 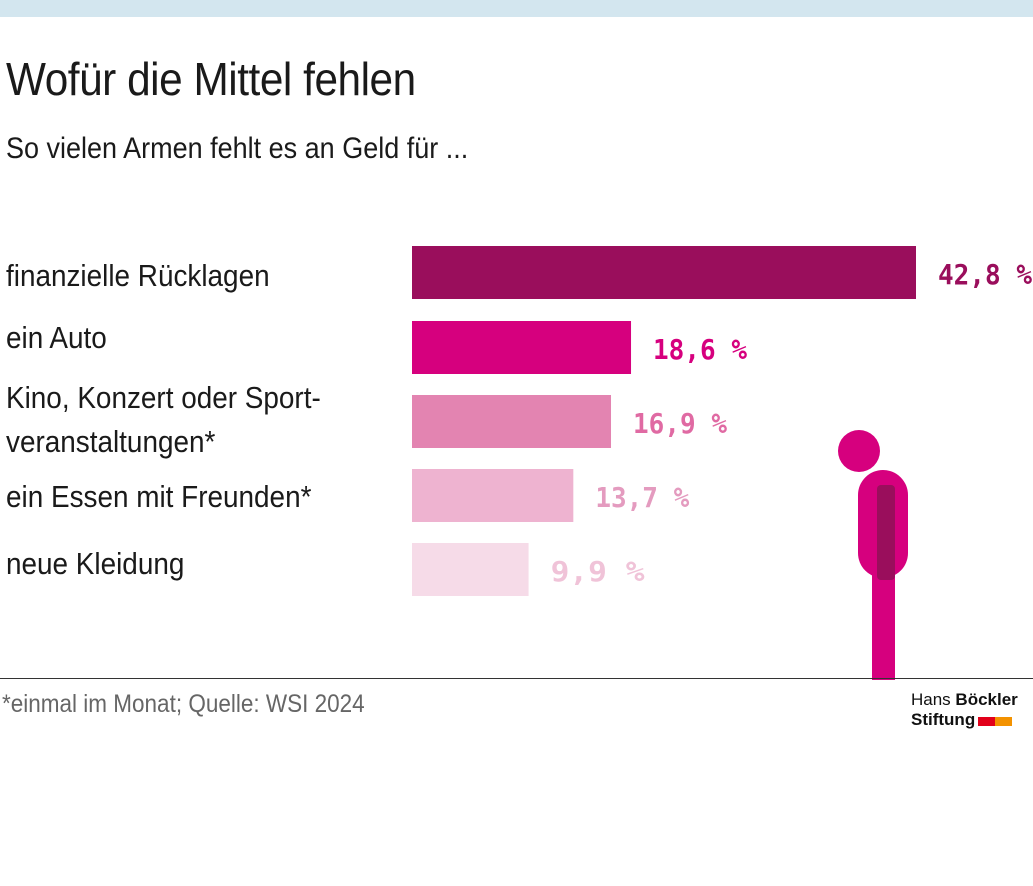 I want to click on logo-text-boeckler: Böckler, so click(x=986, y=699).